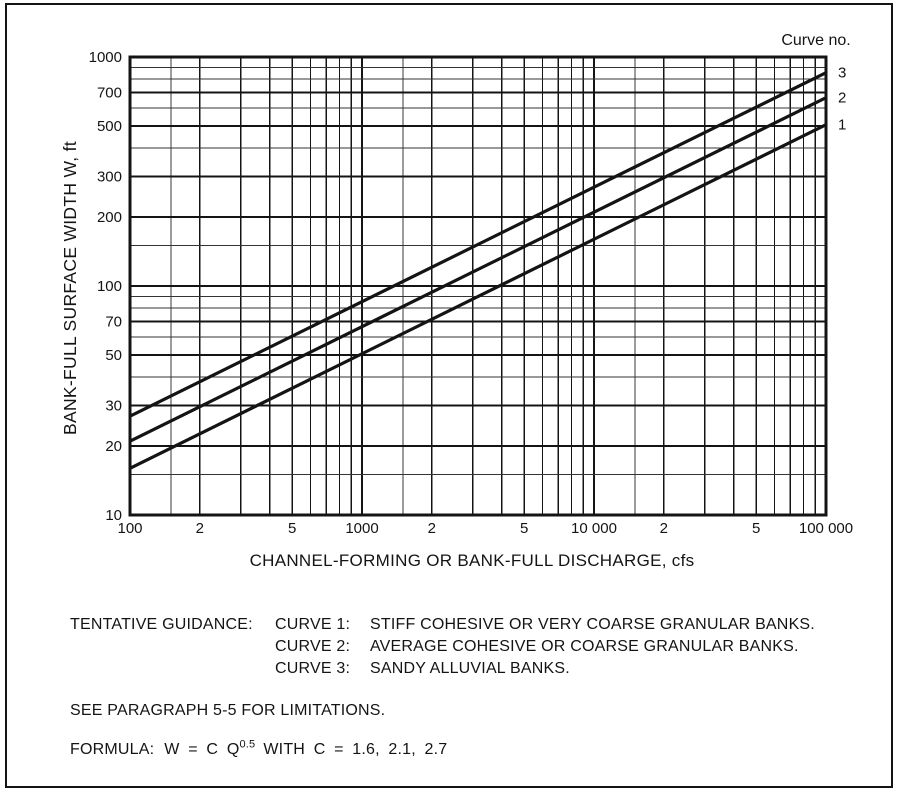  What do you see at coordinates (313, 646) in the screenshot?
I see `guidance-curve-2-label: CURVE 2:` at bounding box center [313, 646].